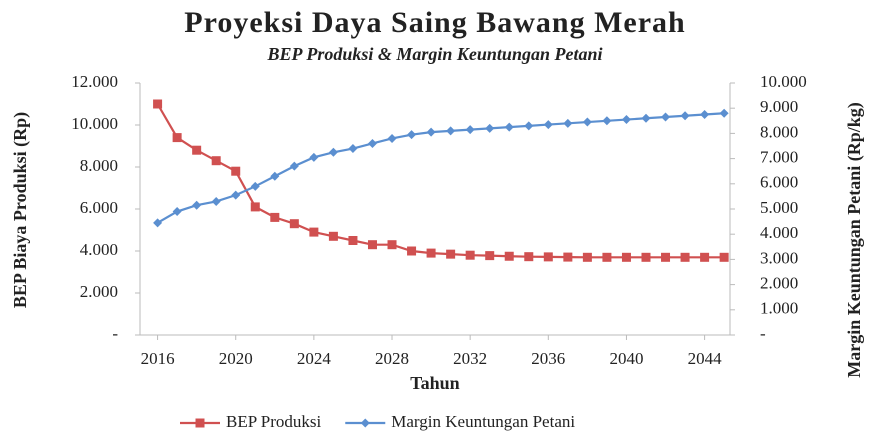  What do you see at coordinates (483, 421) in the screenshot?
I see `legend-label: Margin Keuntungan Petani` at bounding box center [483, 421].